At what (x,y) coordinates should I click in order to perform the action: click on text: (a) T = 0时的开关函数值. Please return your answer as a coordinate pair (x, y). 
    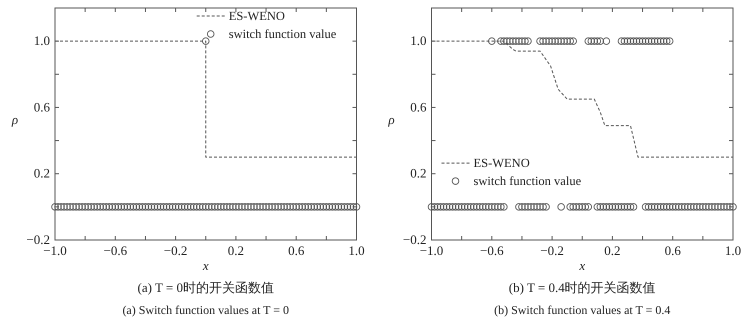
    Looking at the image, I should click on (206, 287).